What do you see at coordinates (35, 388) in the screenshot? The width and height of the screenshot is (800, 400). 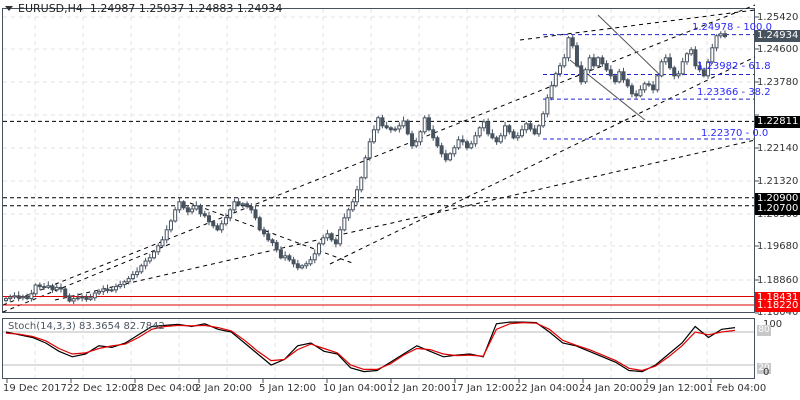 I see `time-tick: 19 Dec 2017` at bounding box center [35, 388].